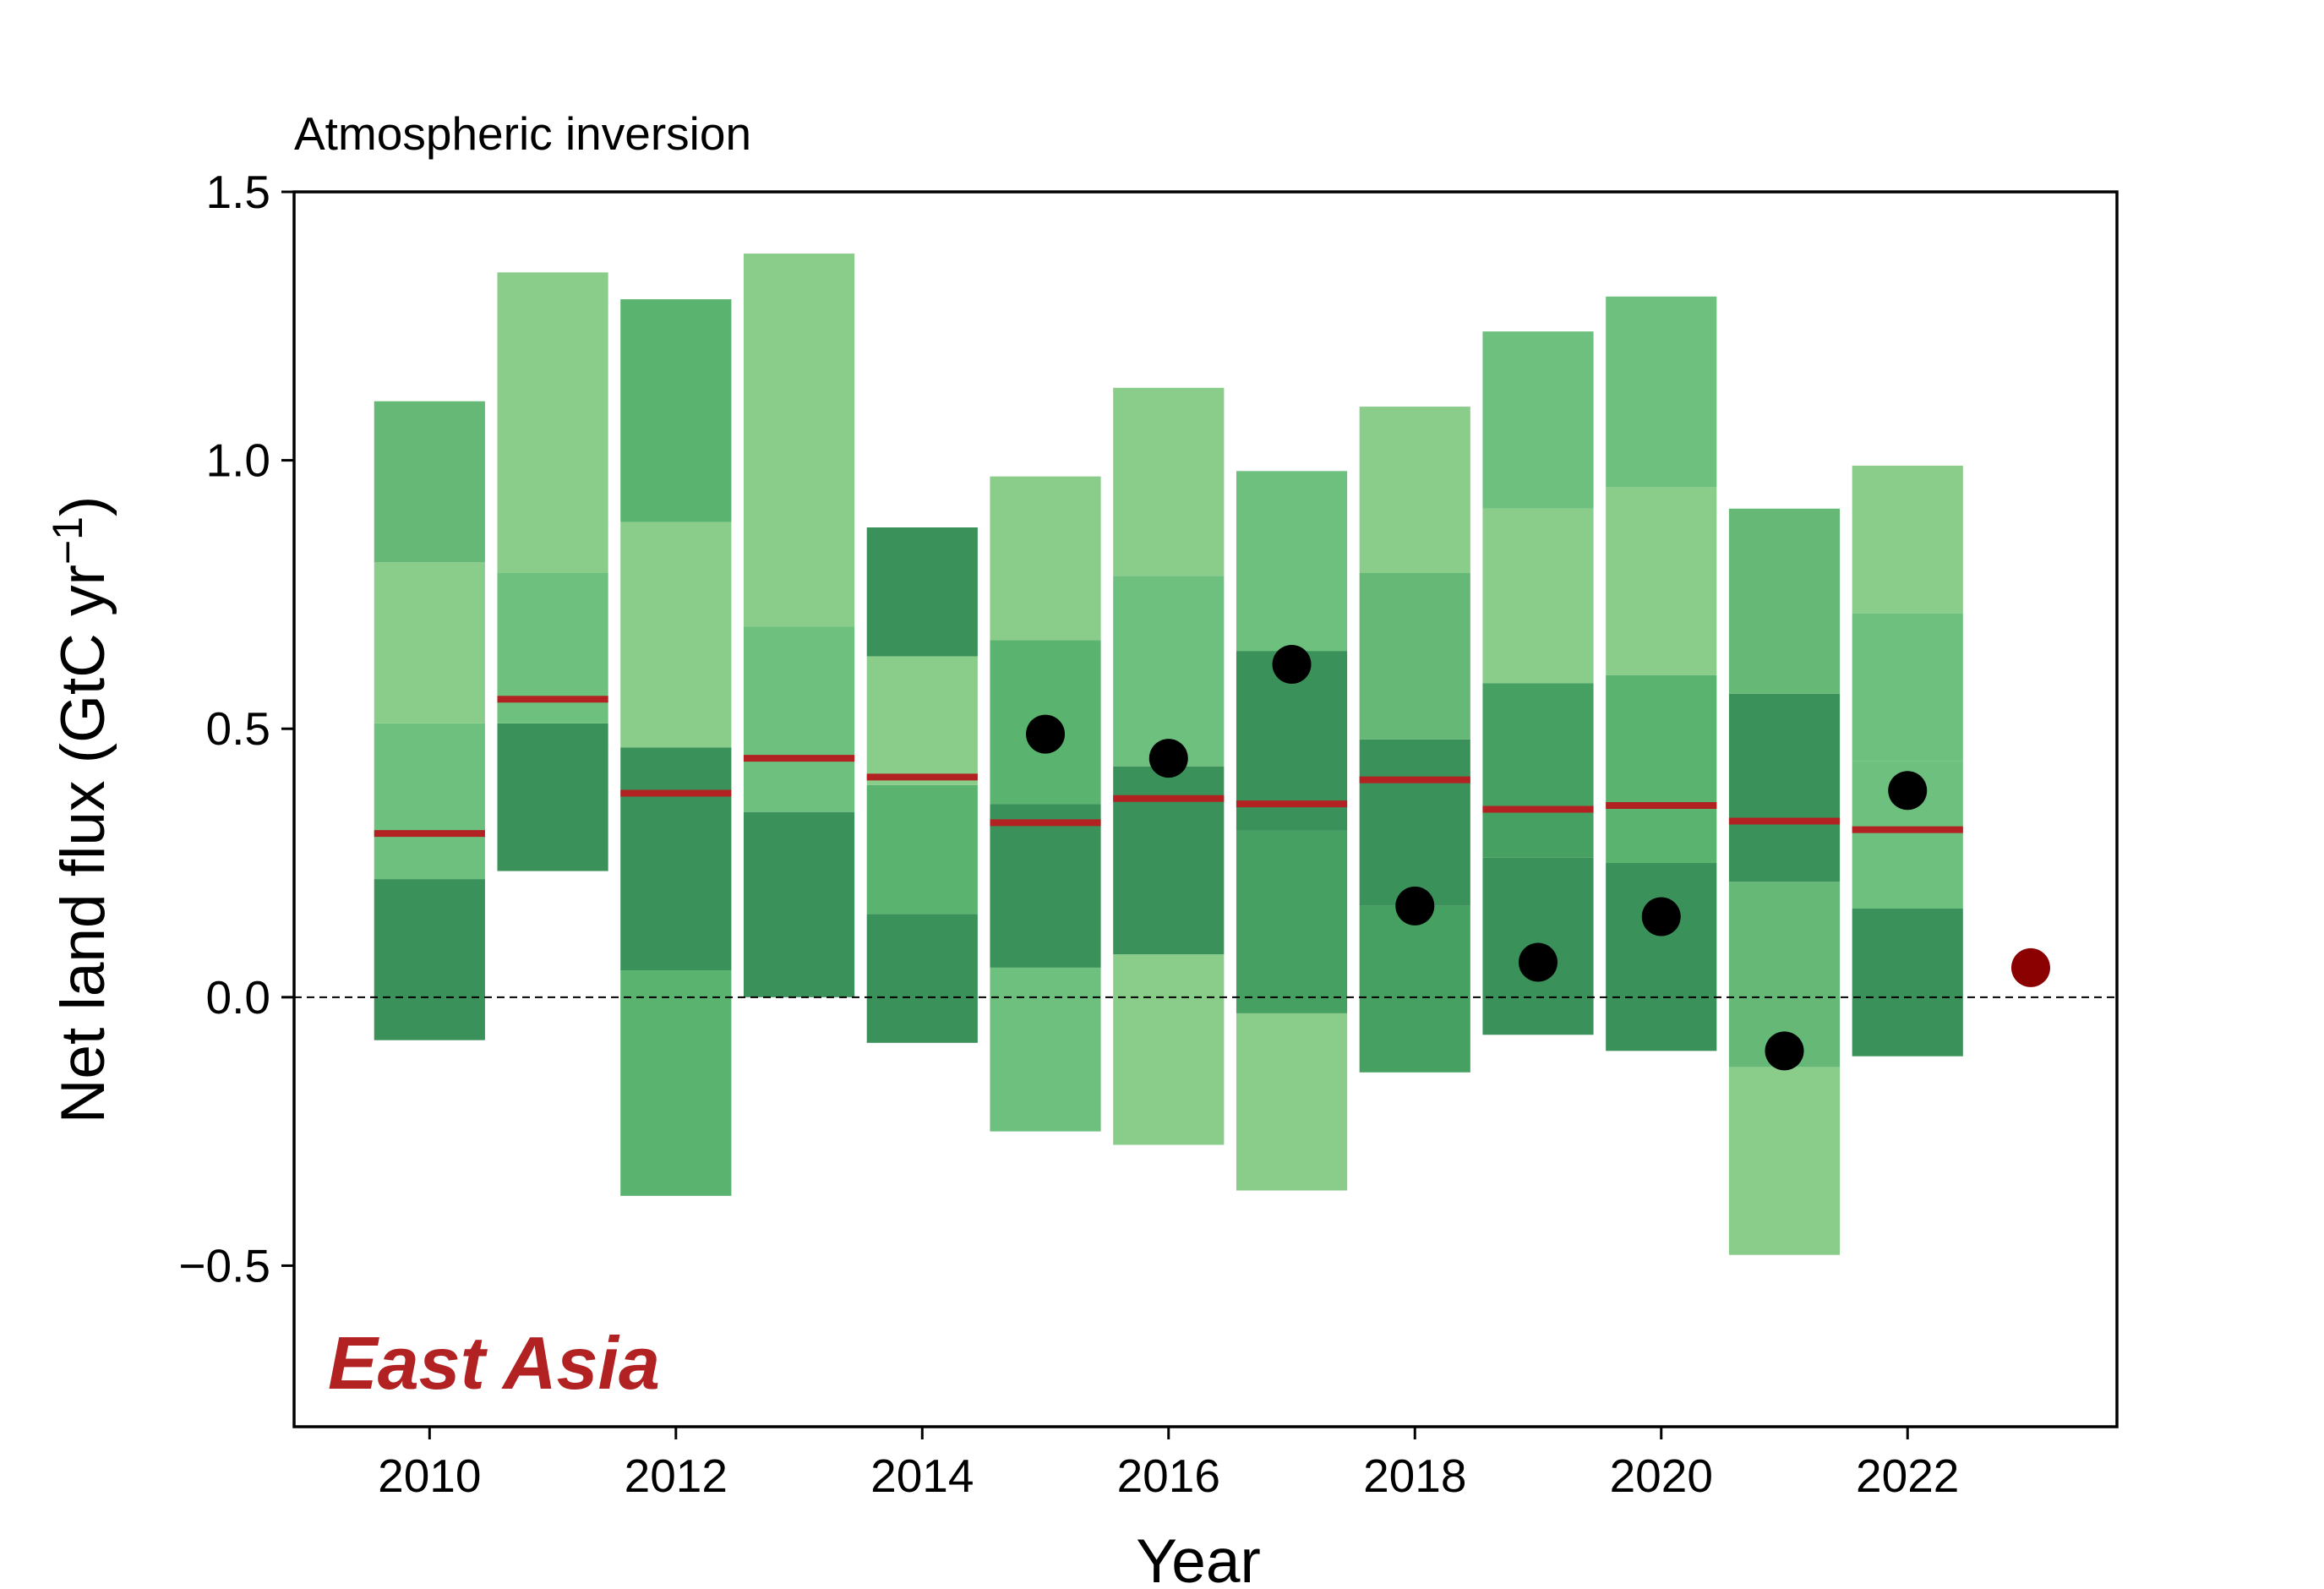 This screenshot has height=1589, width=2324. I want to click on y-axis-label: Net land flux (GtC yr−1), so click(80, 810).